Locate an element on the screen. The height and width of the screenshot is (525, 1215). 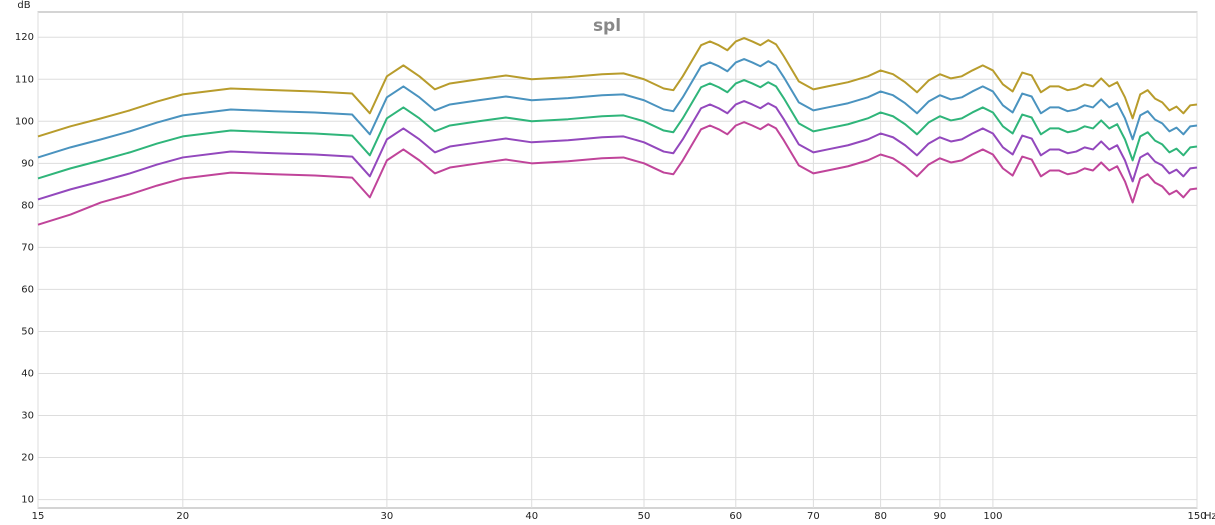
x-tick-label: 40 is located at coordinates (531, 516).